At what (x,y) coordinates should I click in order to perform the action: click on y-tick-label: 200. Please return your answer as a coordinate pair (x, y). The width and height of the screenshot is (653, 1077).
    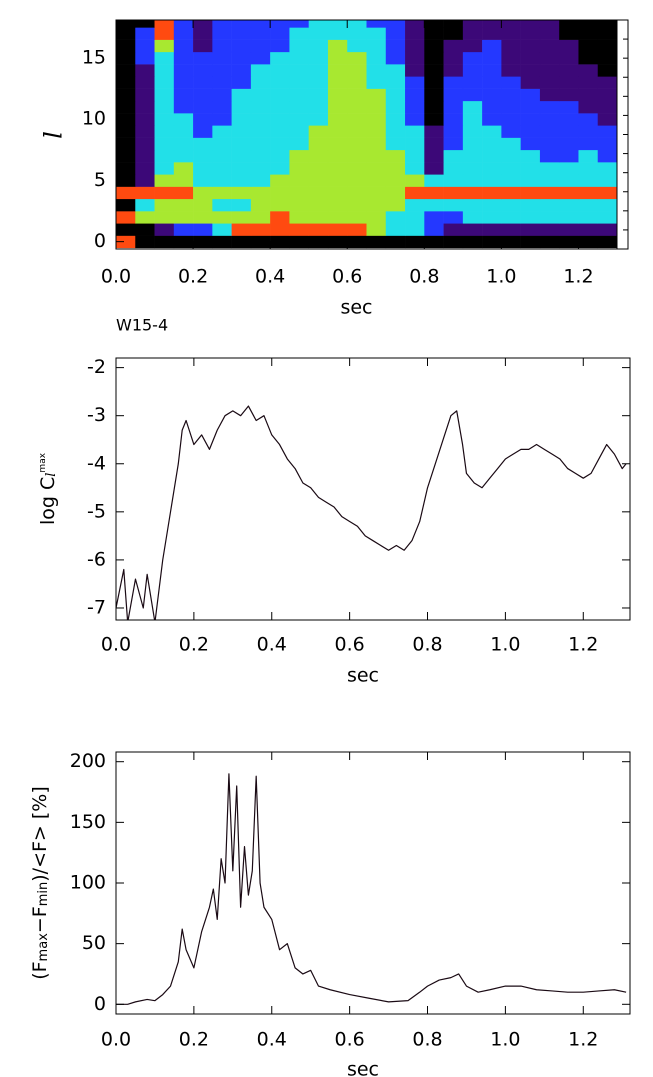
    Looking at the image, I should click on (88, 761).